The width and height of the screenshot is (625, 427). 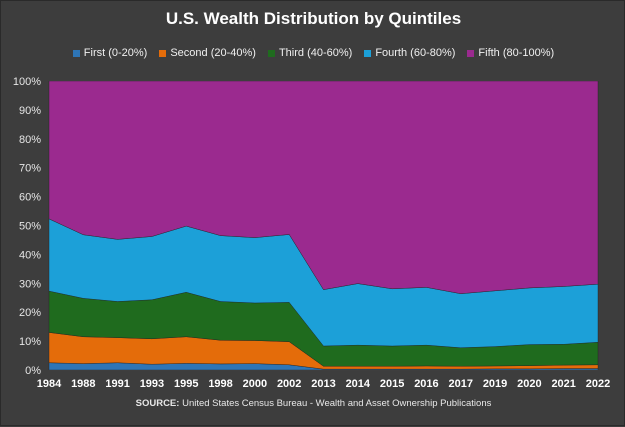 I want to click on x-tick-label-1995: 1995, so click(x=186, y=384).